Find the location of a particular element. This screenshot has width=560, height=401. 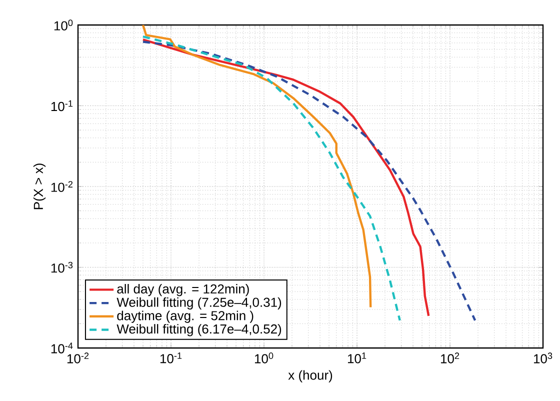

y-tick-label: 10$^{-4}$ is located at coordinates (62, 348).